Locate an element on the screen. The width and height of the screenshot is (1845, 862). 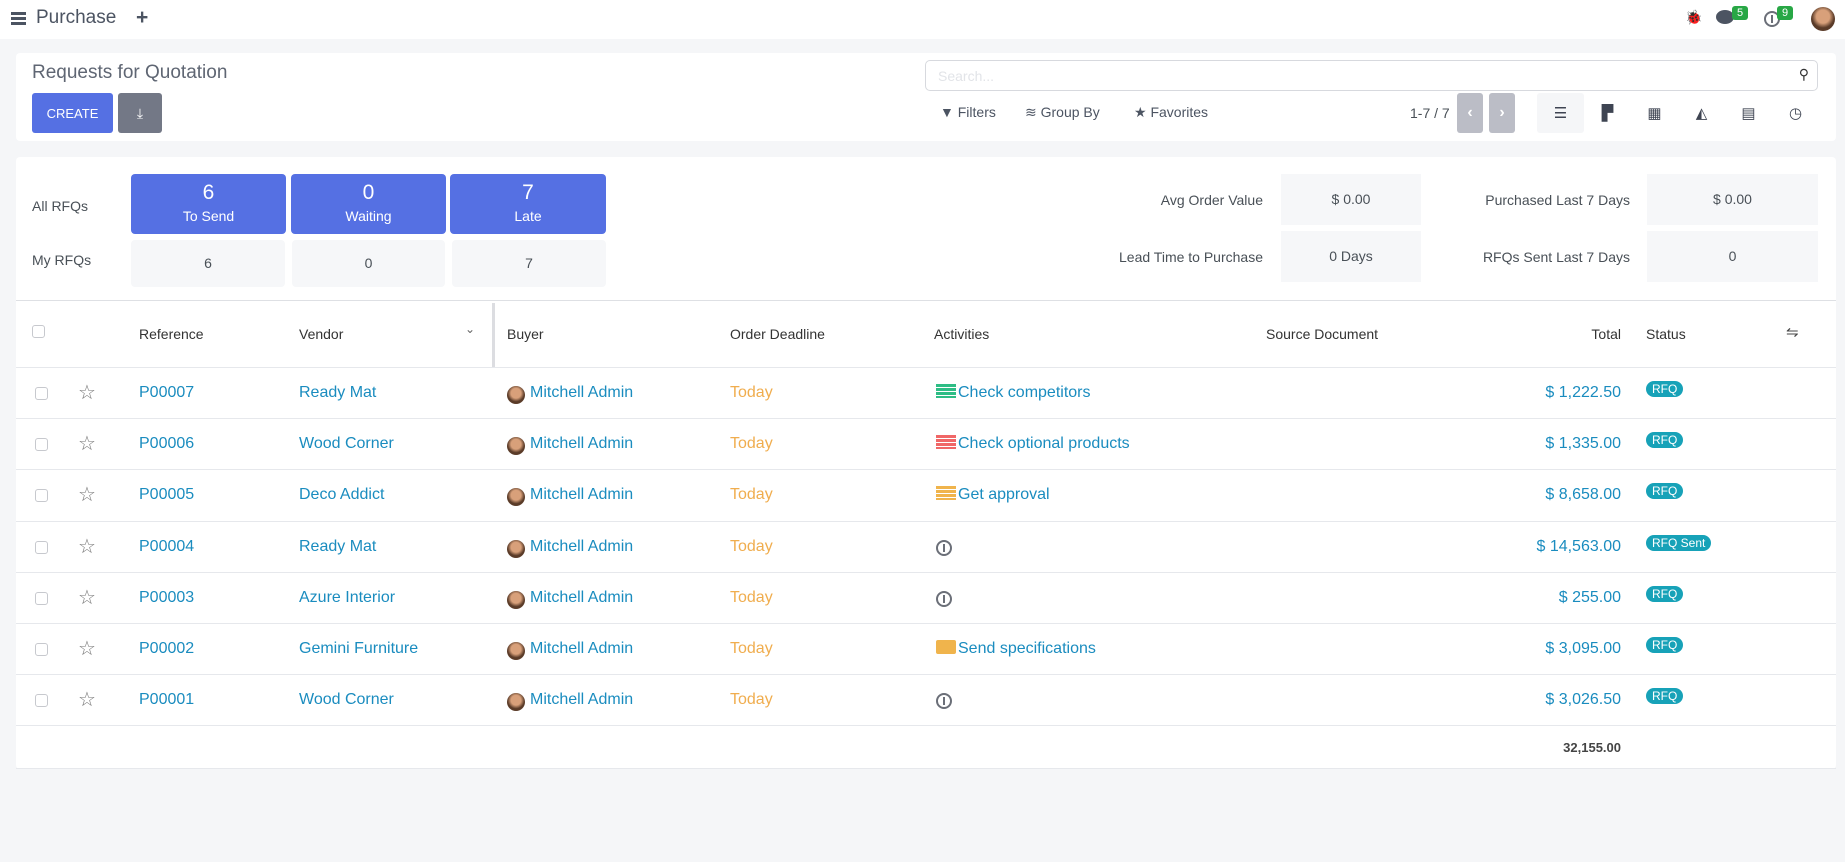
search-icon: ⚲ is located at coordinates (1803, 74).